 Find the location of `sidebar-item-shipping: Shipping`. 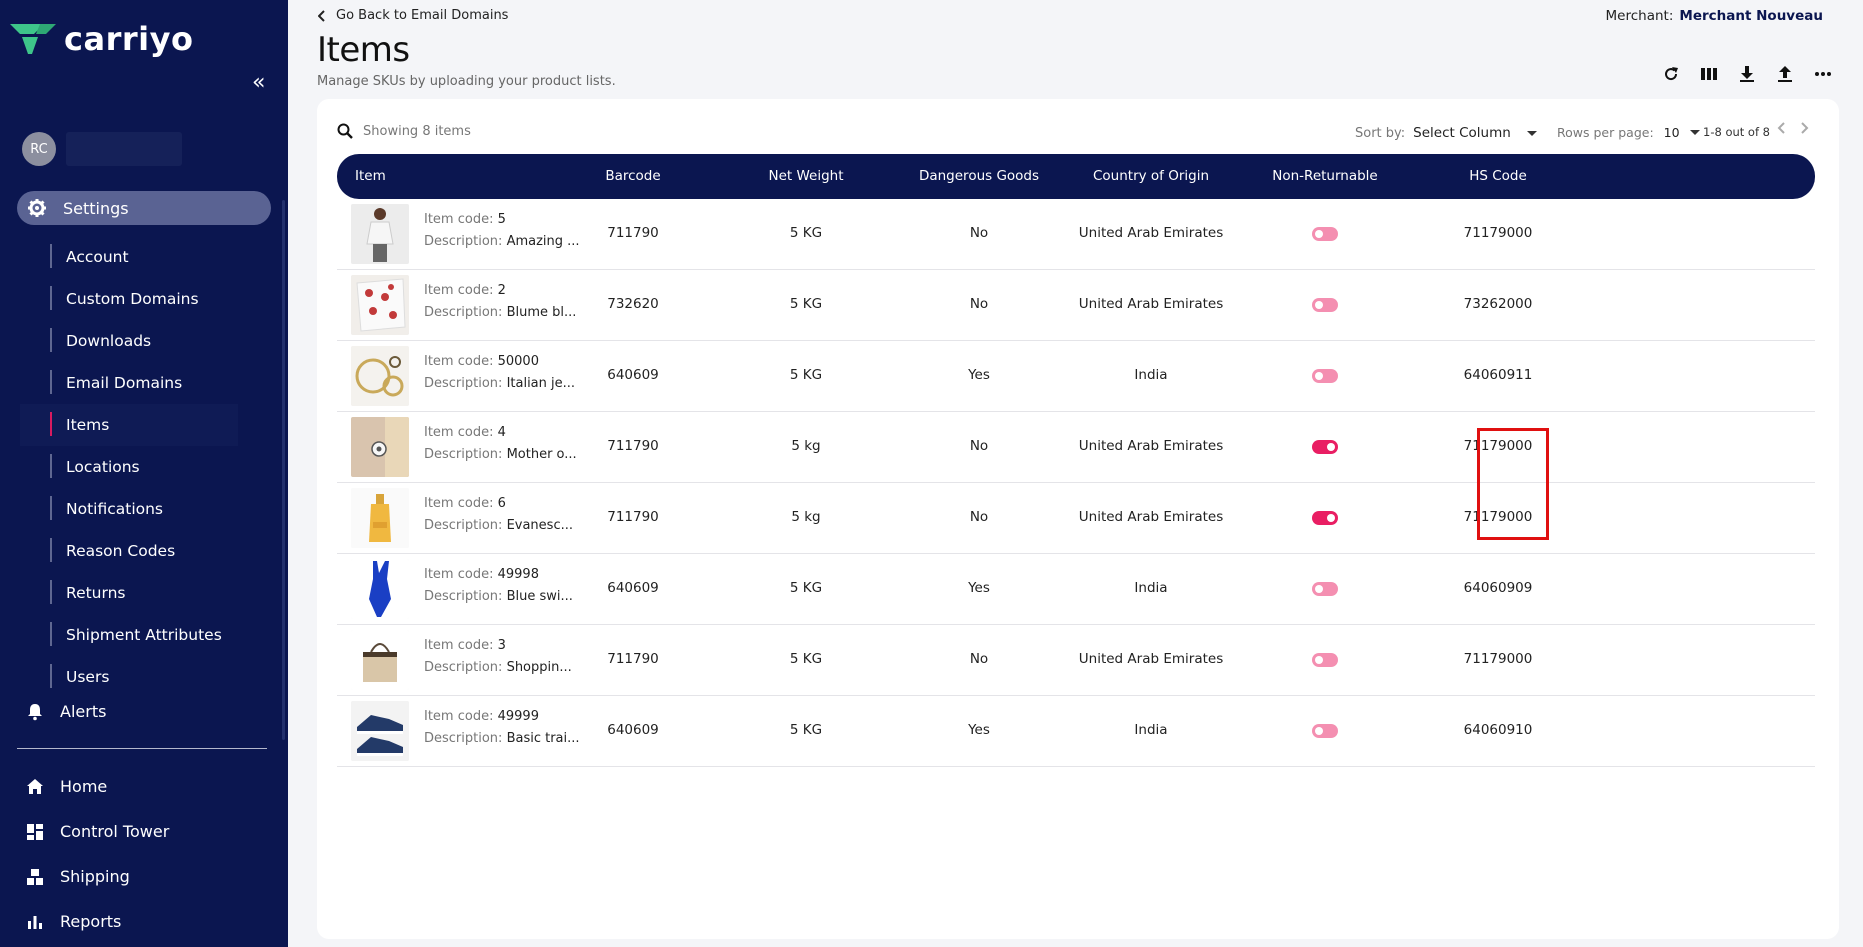

sidebar-item-shipping: Shipping is located at coordinates (97, 876).